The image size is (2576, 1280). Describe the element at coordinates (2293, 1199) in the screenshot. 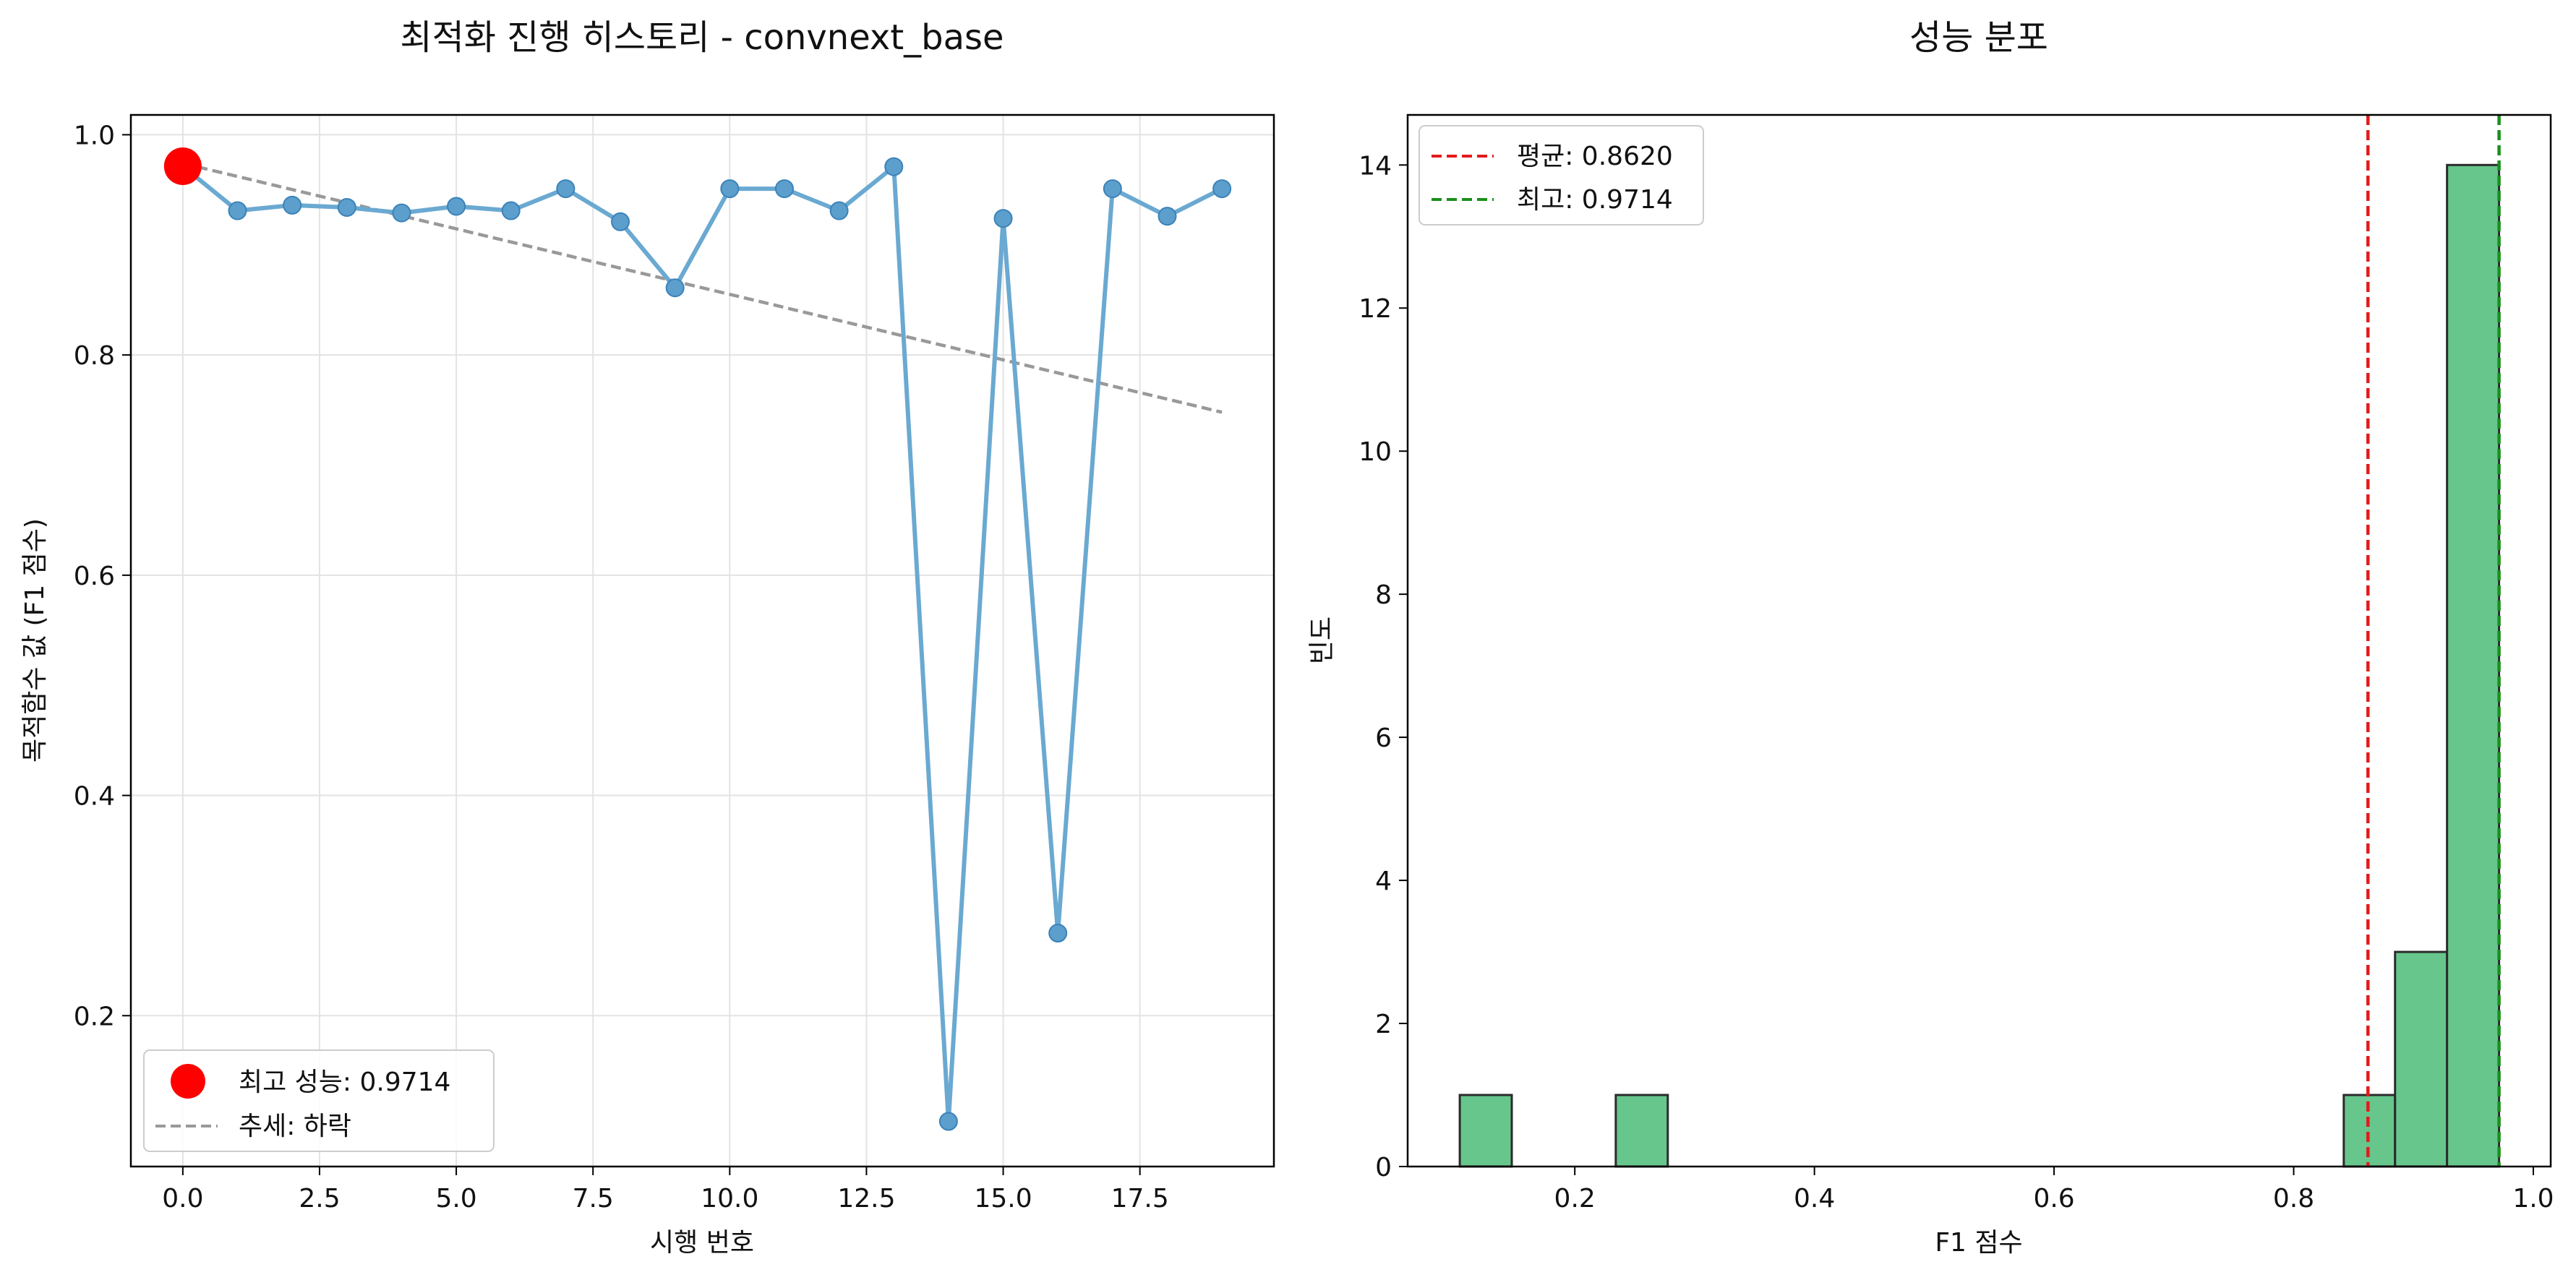

I see `x-tick-label: 0.8` at that location.